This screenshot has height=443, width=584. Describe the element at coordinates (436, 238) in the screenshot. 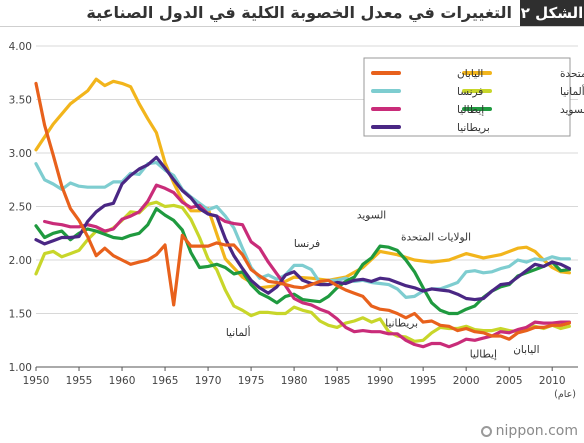

I see `series-annotation: الولايات المتحدة` at that location.